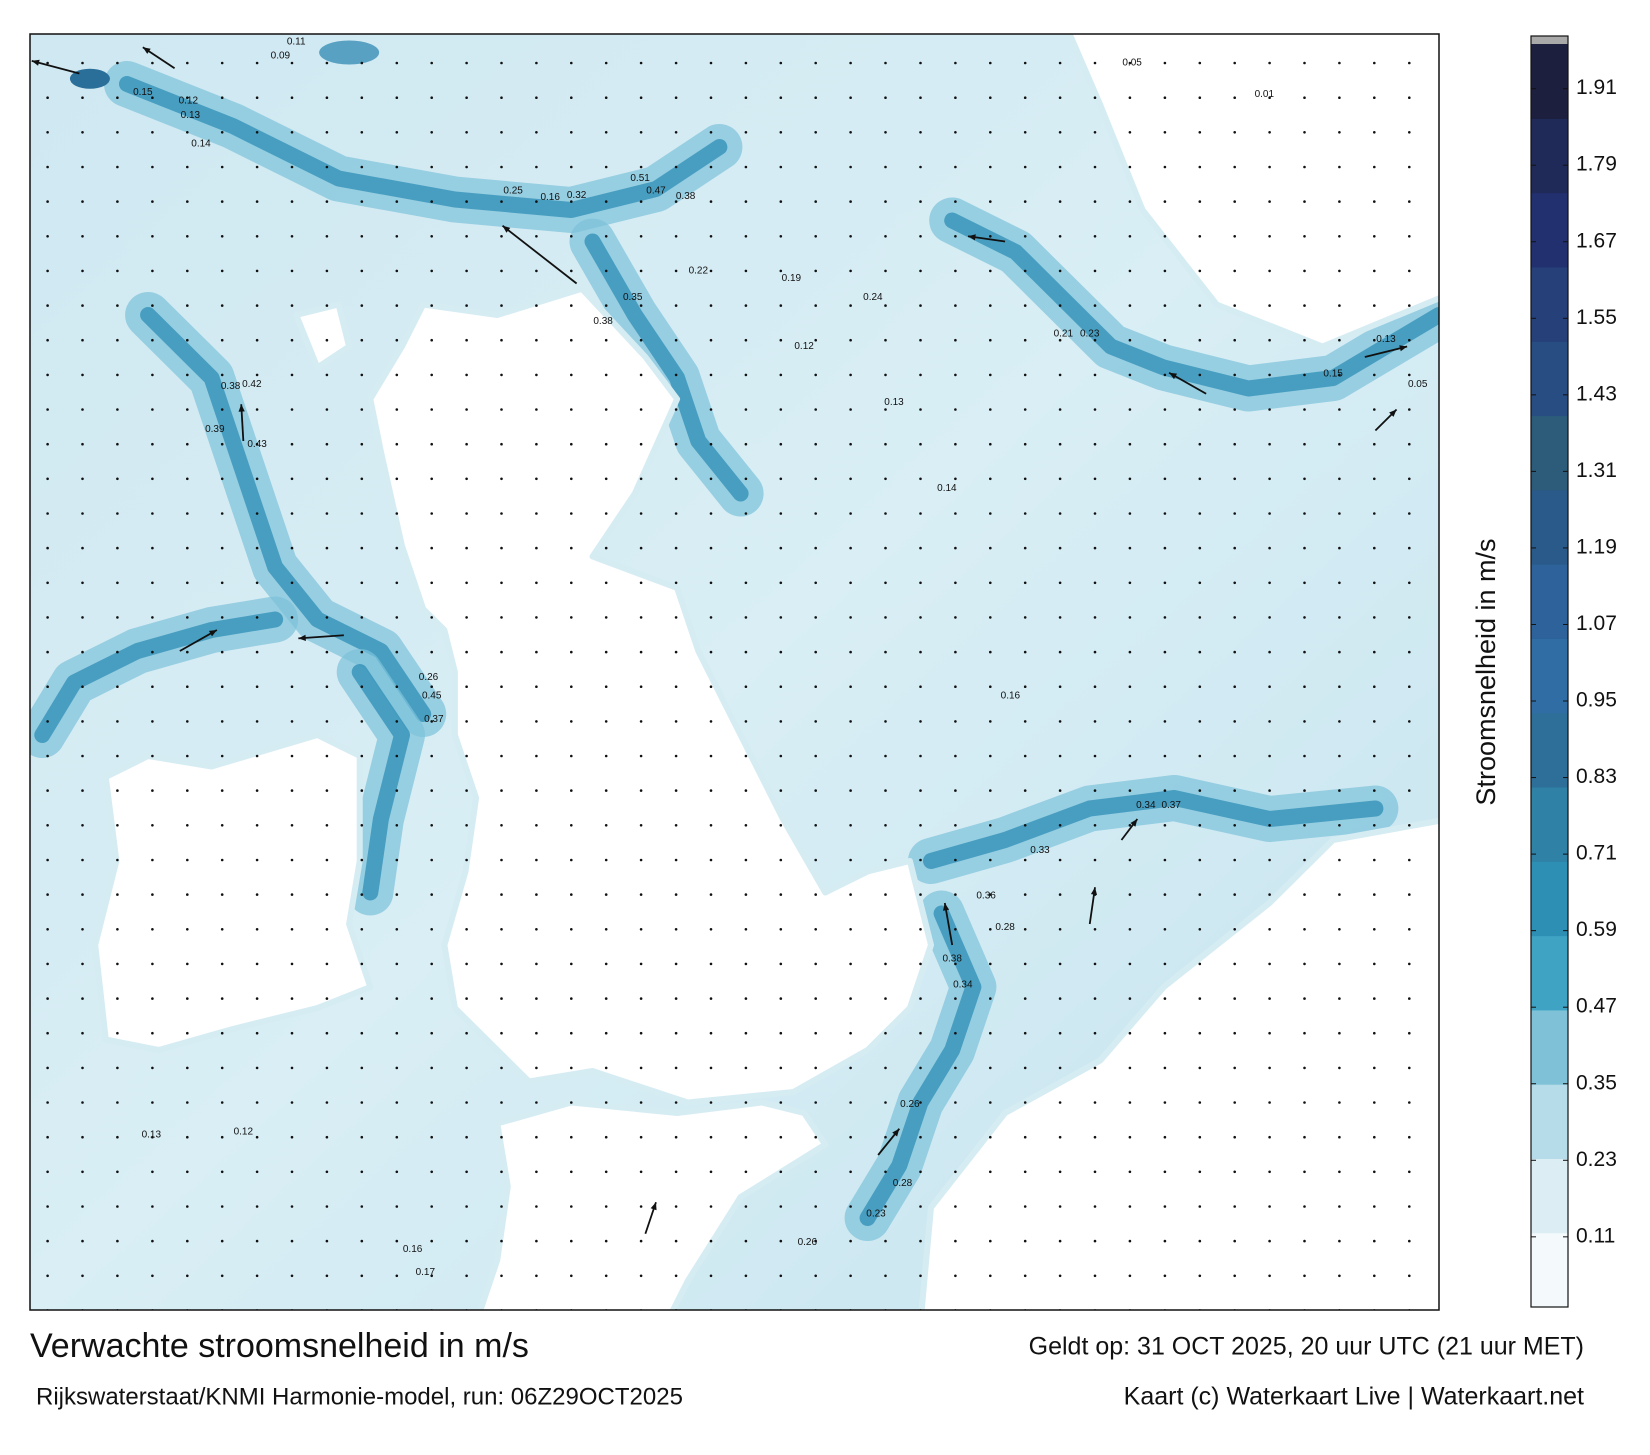  What do you see at coordinates (201, 143) in the screenshot?
I see `speed-label: 0.14` at bounding box center [201, 143].